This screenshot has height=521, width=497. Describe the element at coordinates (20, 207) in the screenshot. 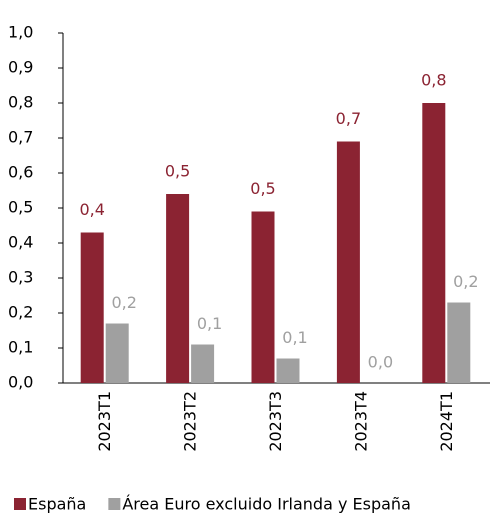

I see `y-tick-label: 0,5` at that location.